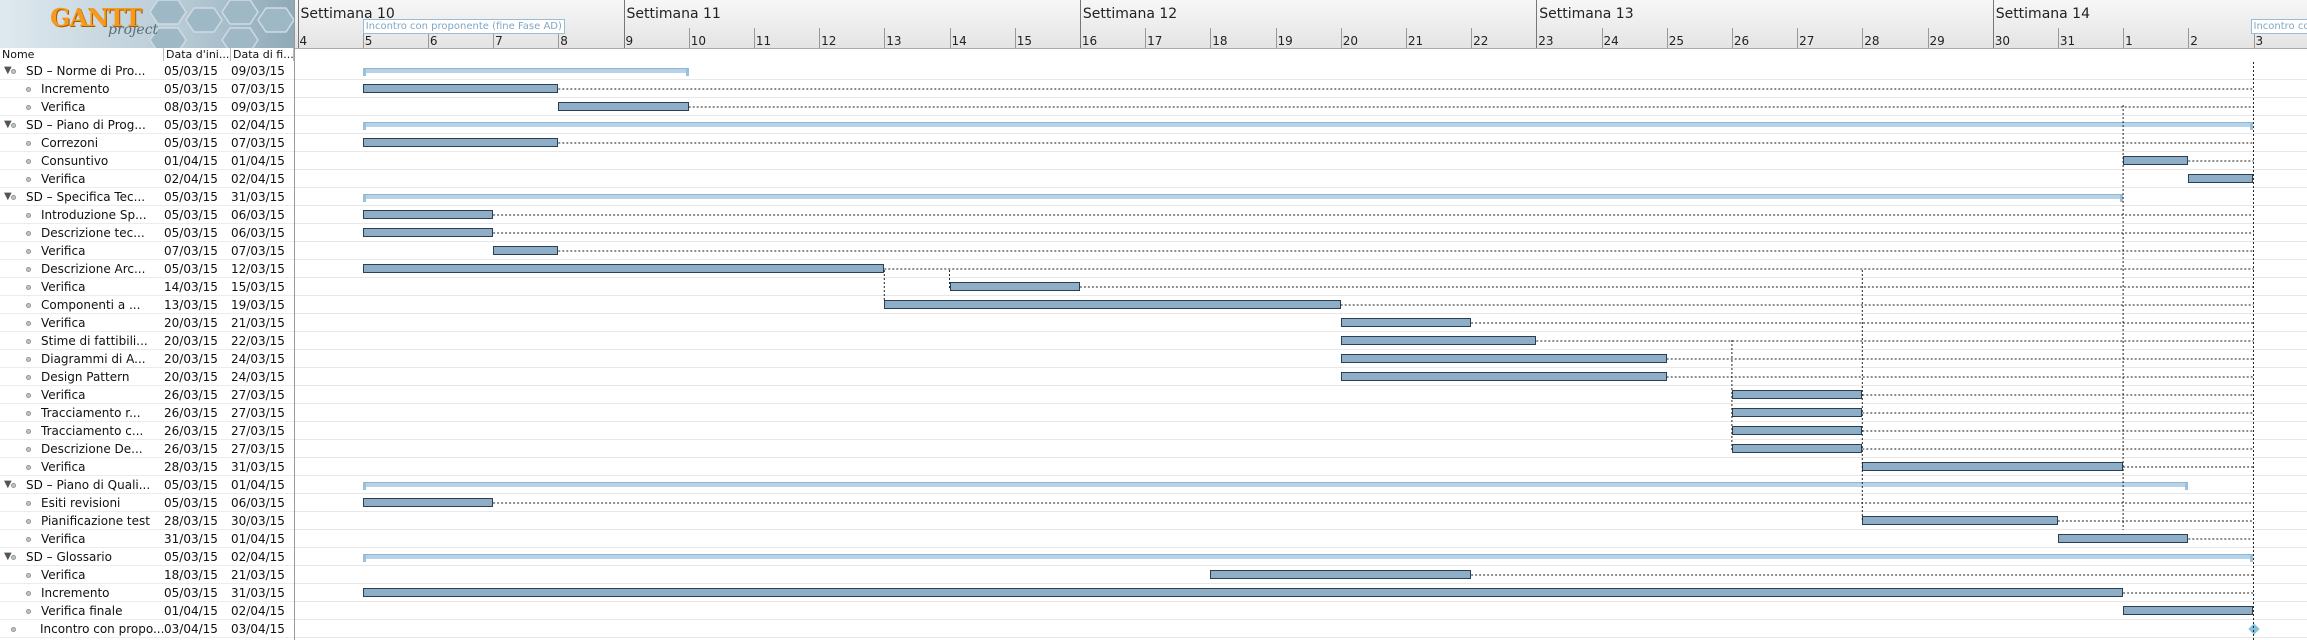  Describe the element at coordinates (258, 251) in the screenshot. I see `task-end-date: 07/03/15` at that location.